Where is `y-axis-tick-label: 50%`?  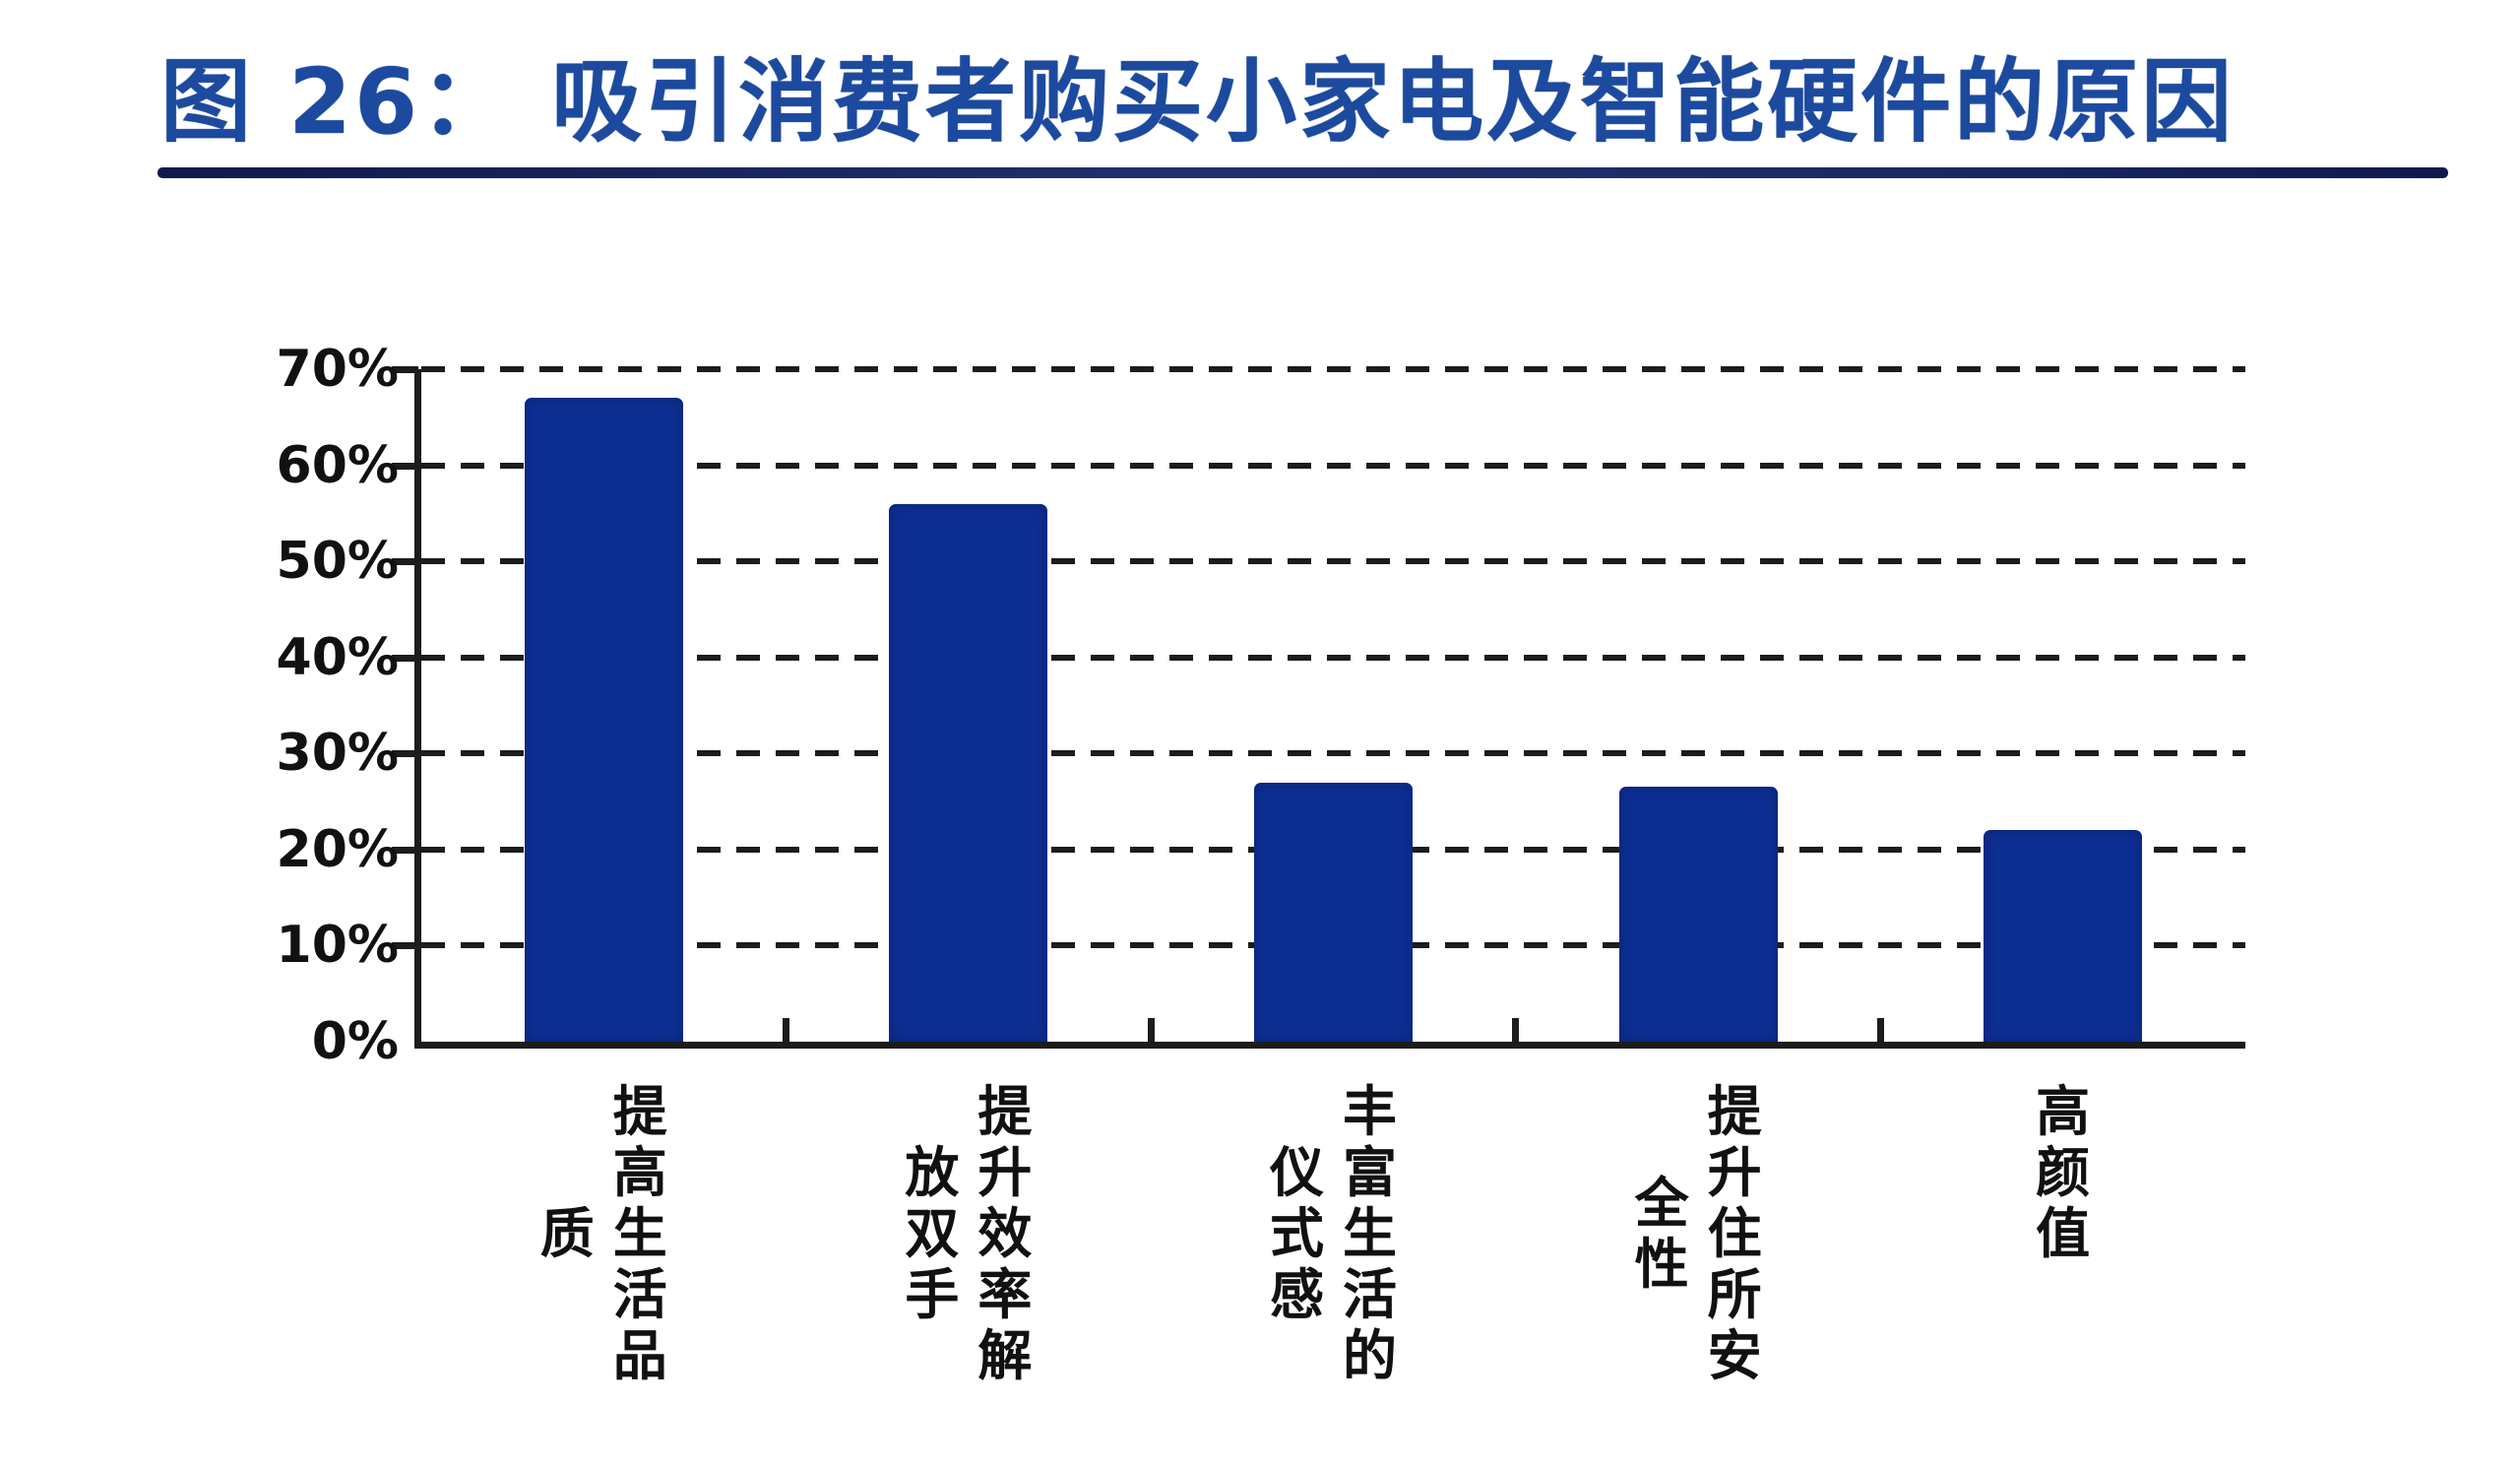
y-axis-tick-label: 50% is located at coordinates (337, 562).